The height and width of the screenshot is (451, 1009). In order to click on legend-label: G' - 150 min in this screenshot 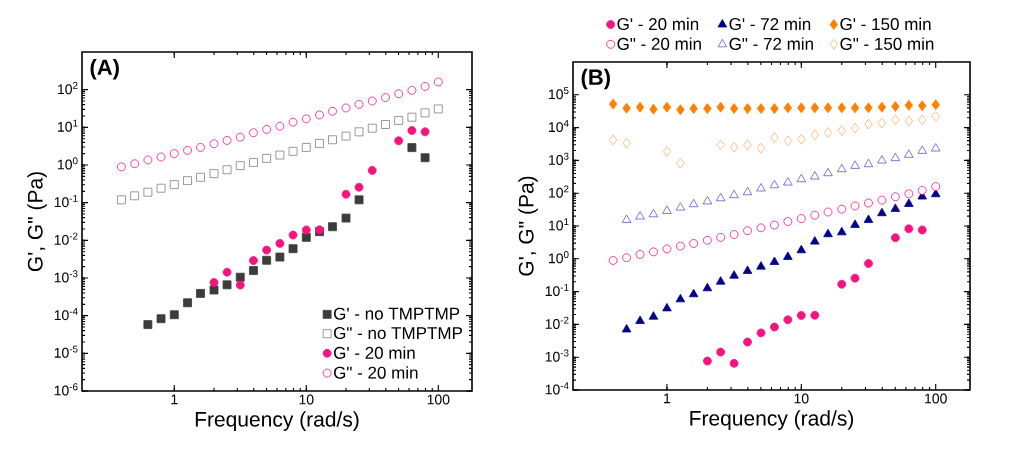, I will do `click(885, 24)`.